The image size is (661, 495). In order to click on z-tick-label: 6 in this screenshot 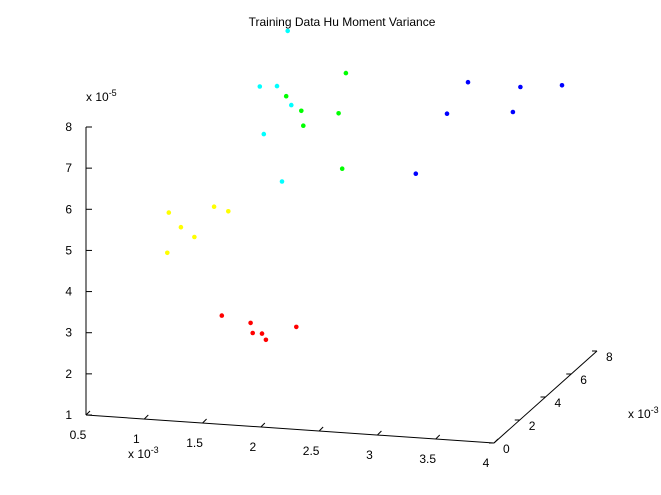, I will do `click(68, 209)`.